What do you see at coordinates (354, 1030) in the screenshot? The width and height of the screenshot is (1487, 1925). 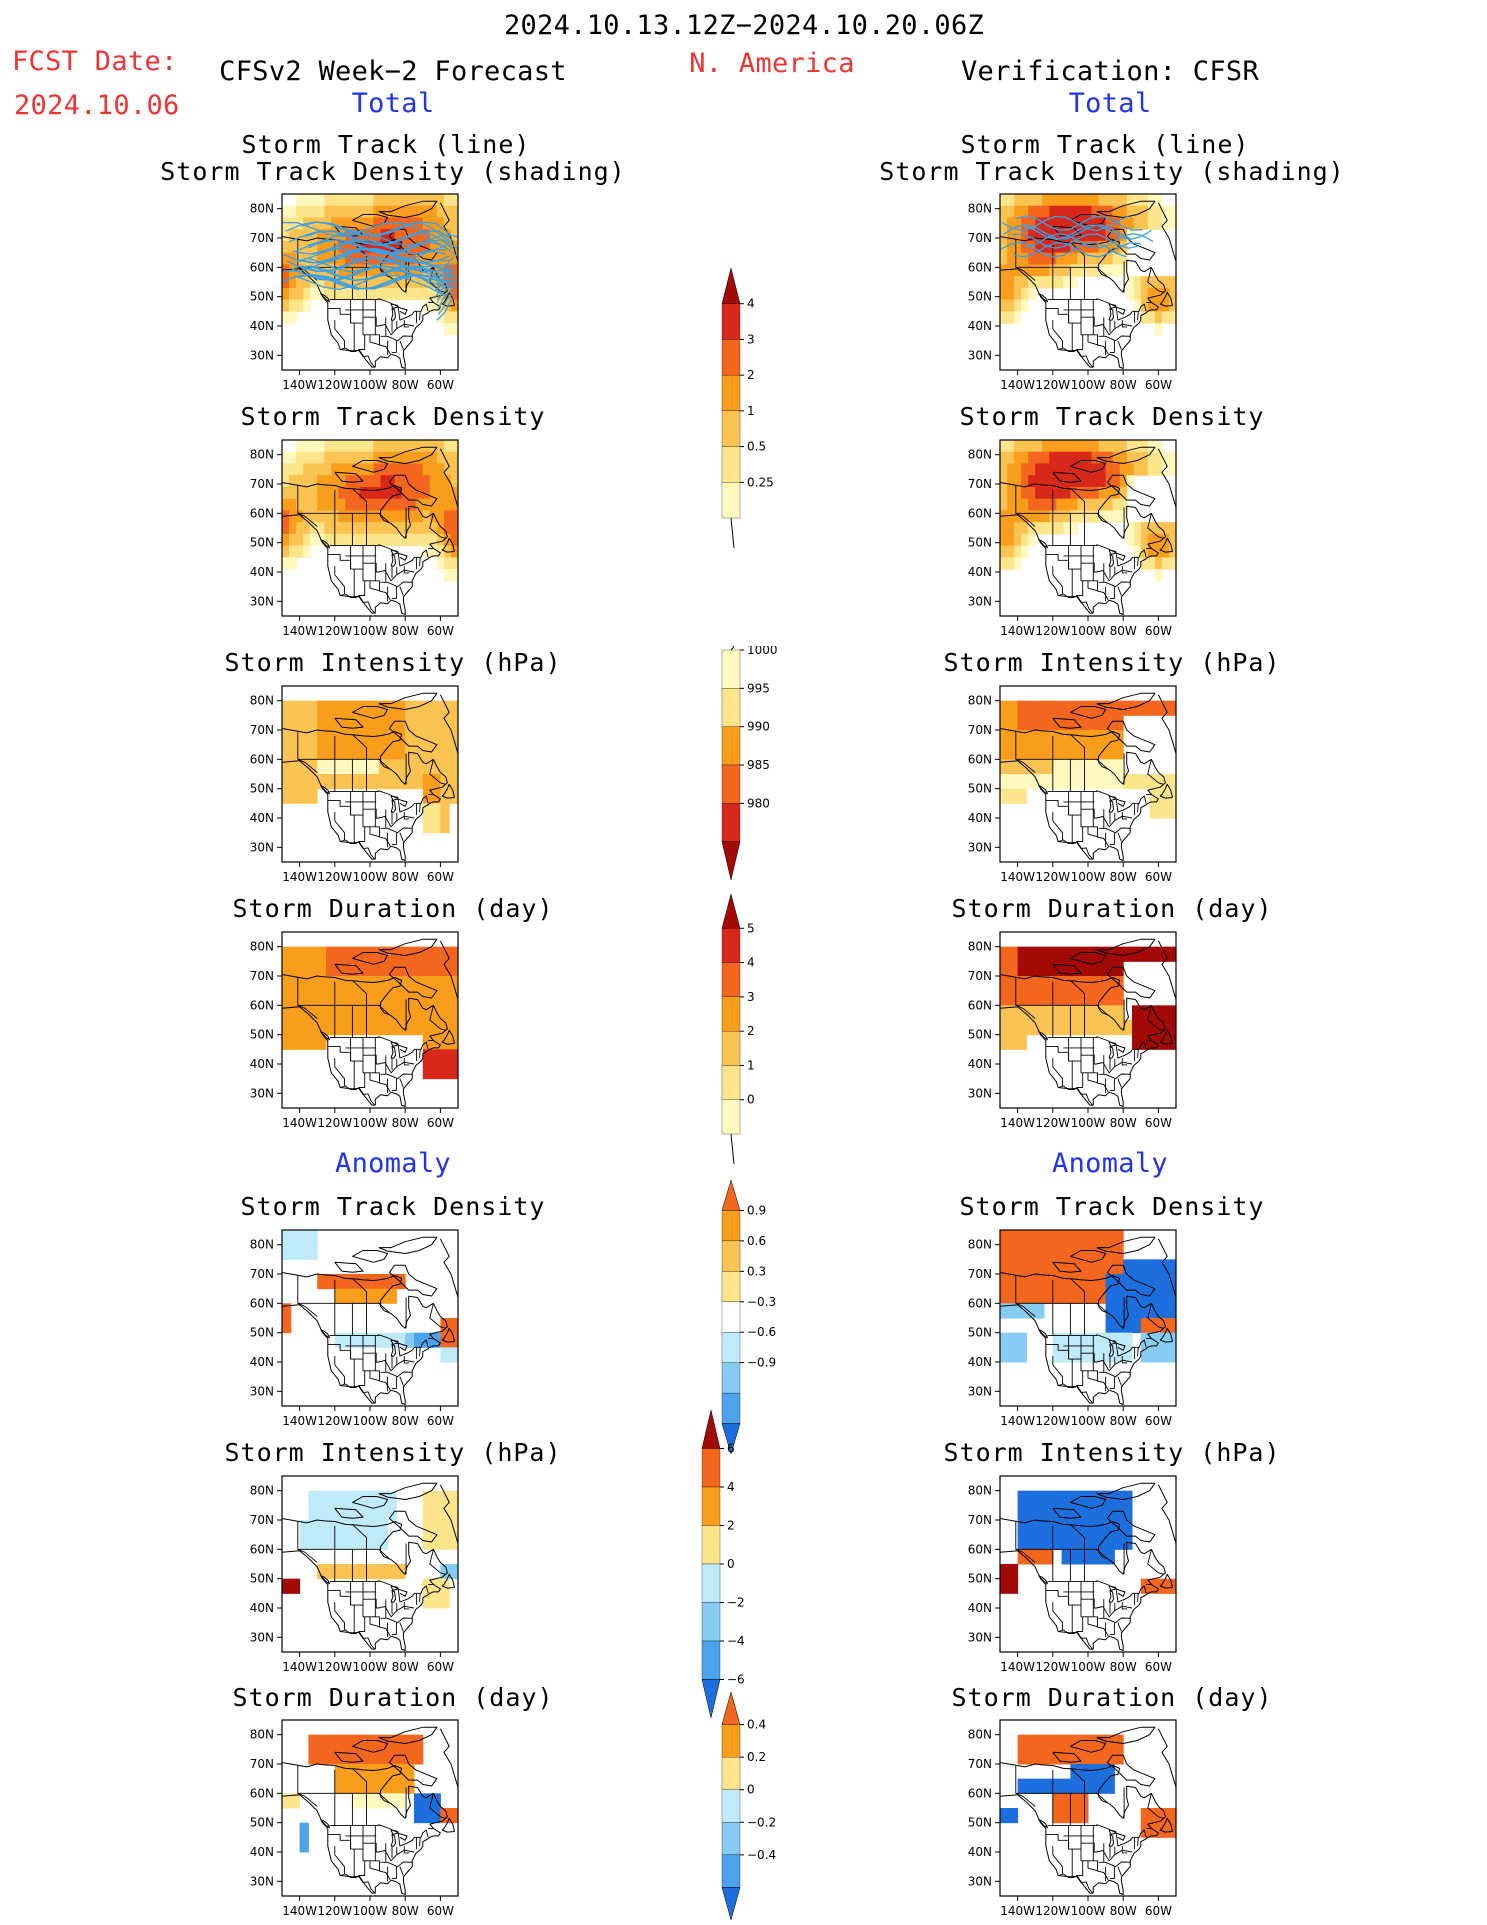 I see `map-forecast-duration: 80N 70N 60N 50N 40N 30N 140W 120W 100W 80W 60W` at bounding box center [354, 1030].